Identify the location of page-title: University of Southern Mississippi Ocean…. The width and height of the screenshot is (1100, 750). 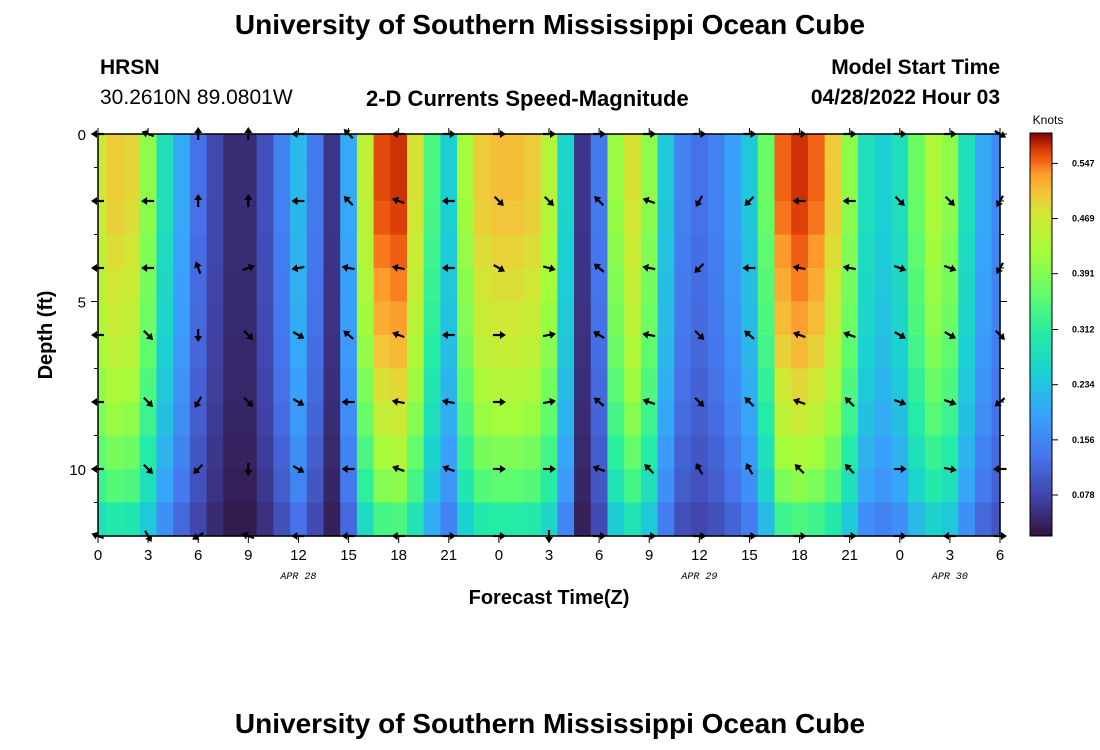
(550, 24).